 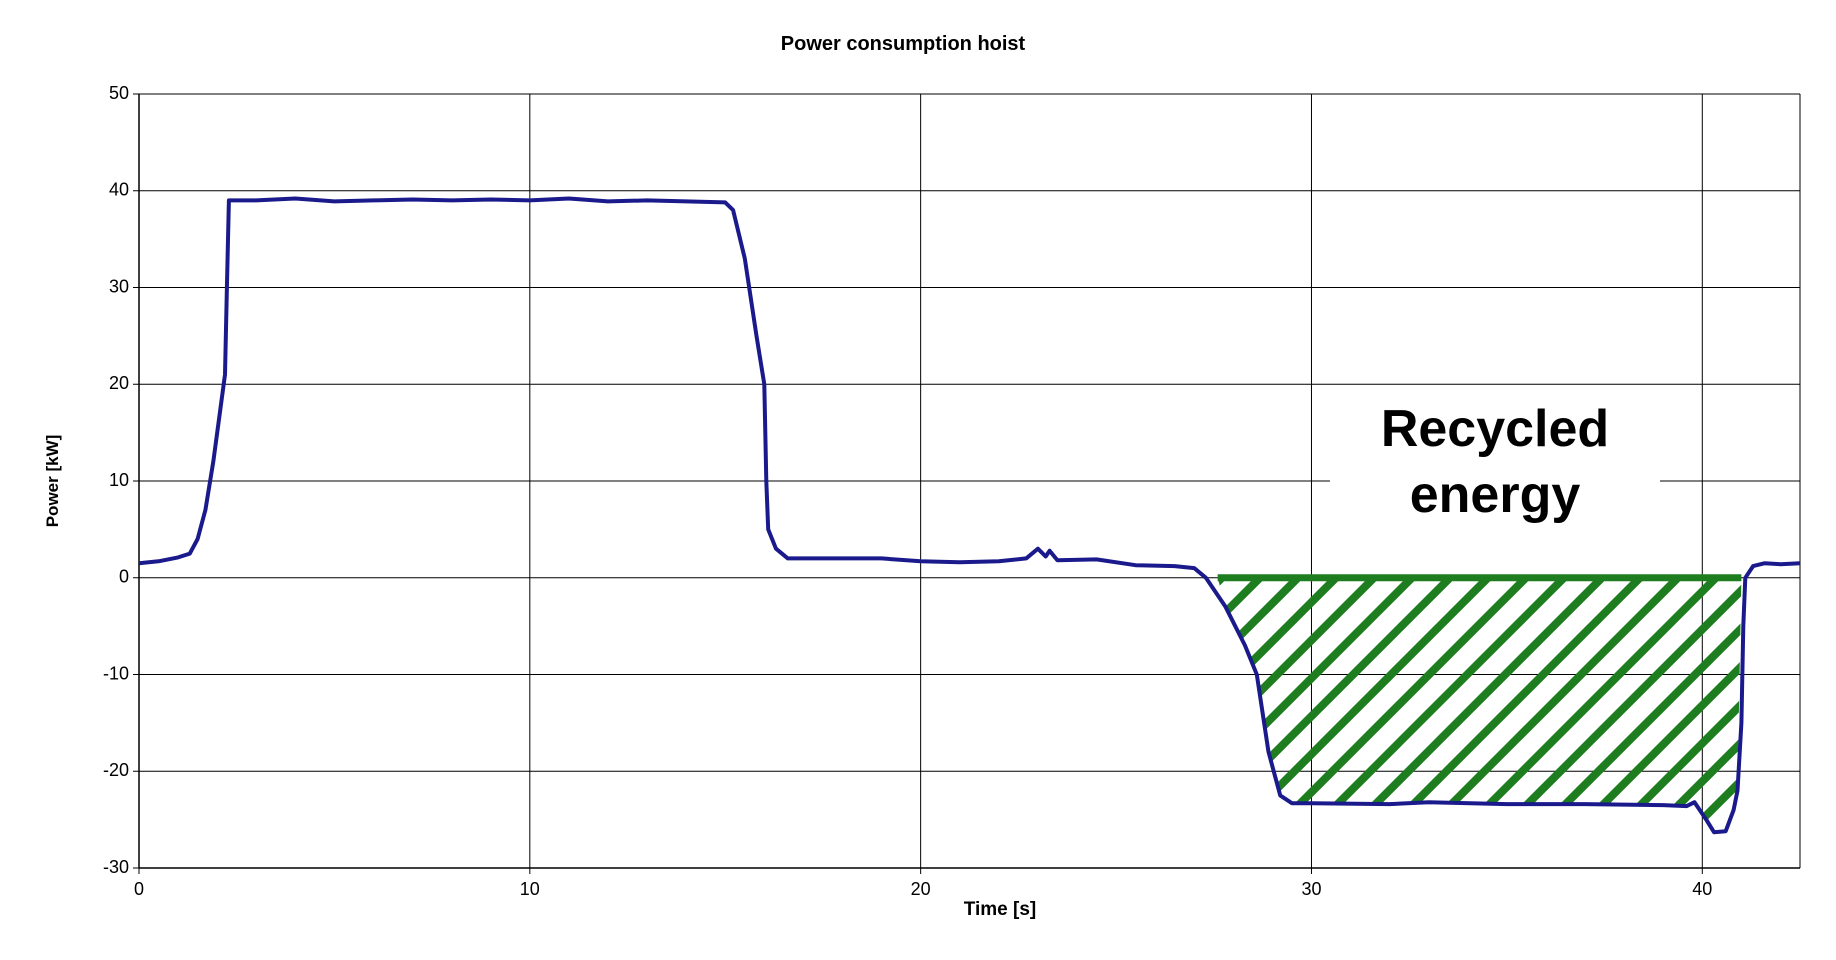 What do you see at coordinates (1702, 889) in the screenshot?
I see `x-tick-label: 40` at bounding box center [1702, 889].